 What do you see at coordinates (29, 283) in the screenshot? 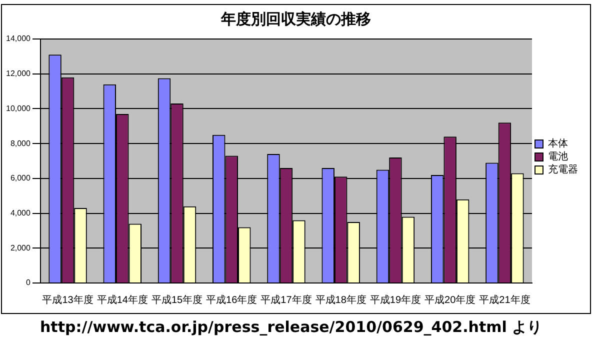
I see `y-tick-label: 0` at bounding box center [29, 283].